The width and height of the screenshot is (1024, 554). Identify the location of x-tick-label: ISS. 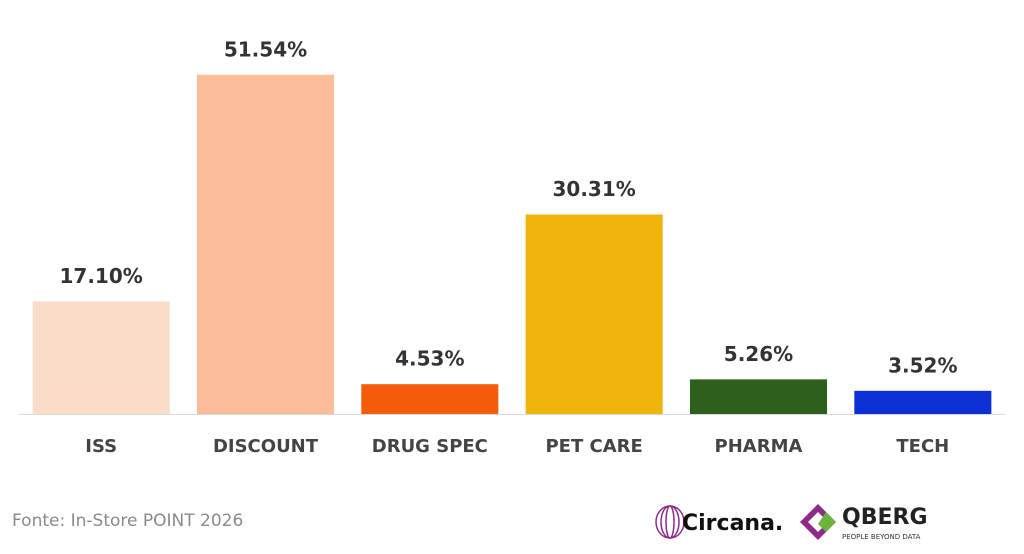
(101, 446).